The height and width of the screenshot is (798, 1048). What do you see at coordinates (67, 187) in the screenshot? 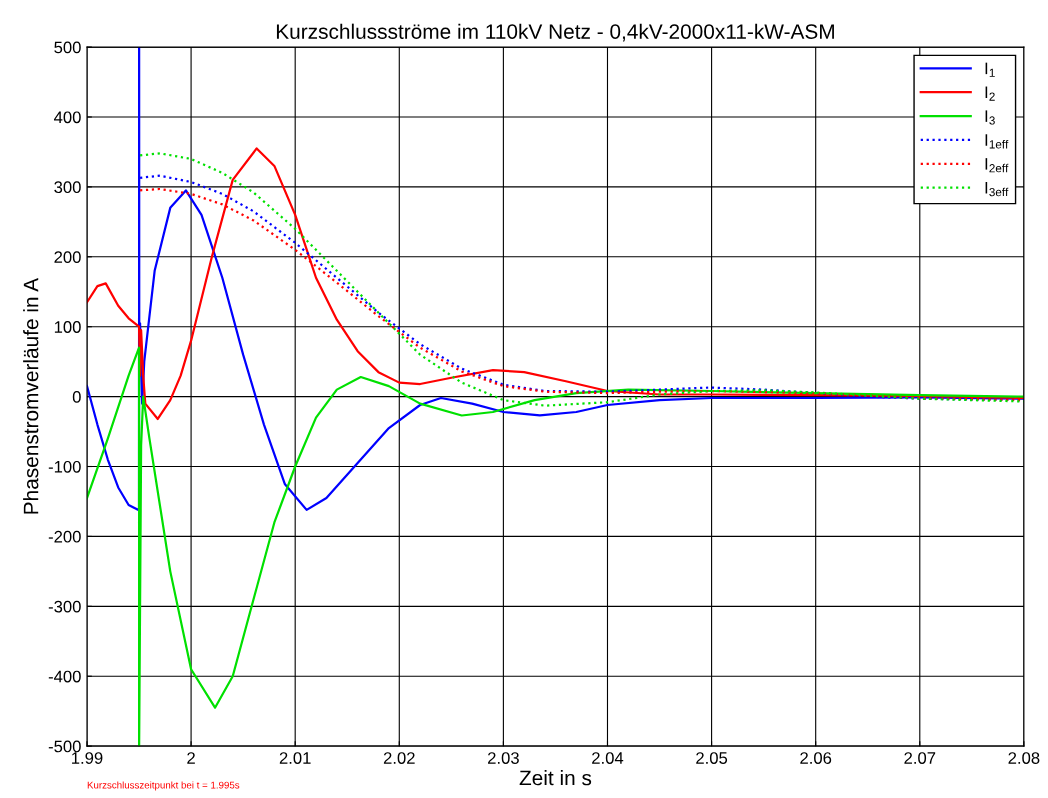
I see `y-tick-label: 300` at bounding box center [67, 187].